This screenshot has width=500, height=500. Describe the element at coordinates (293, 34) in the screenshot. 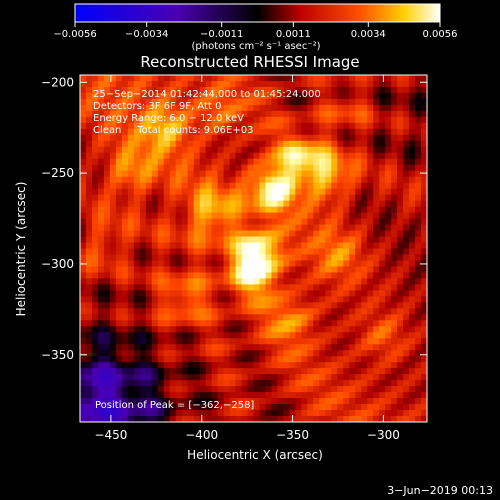

I see `colorbar-tick-label: 0.0011` at that location.